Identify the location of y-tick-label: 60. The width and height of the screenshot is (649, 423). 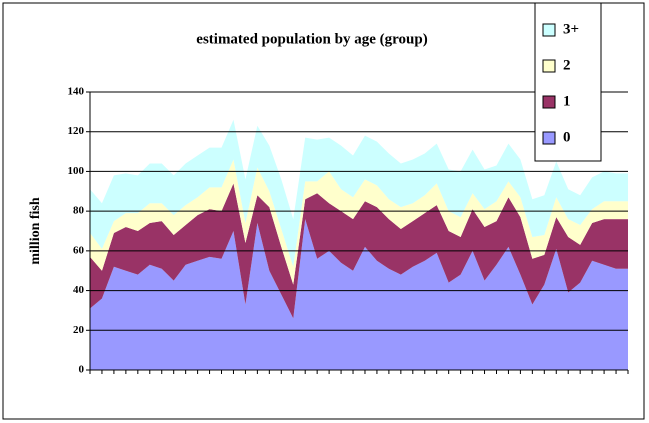
(79, 250).